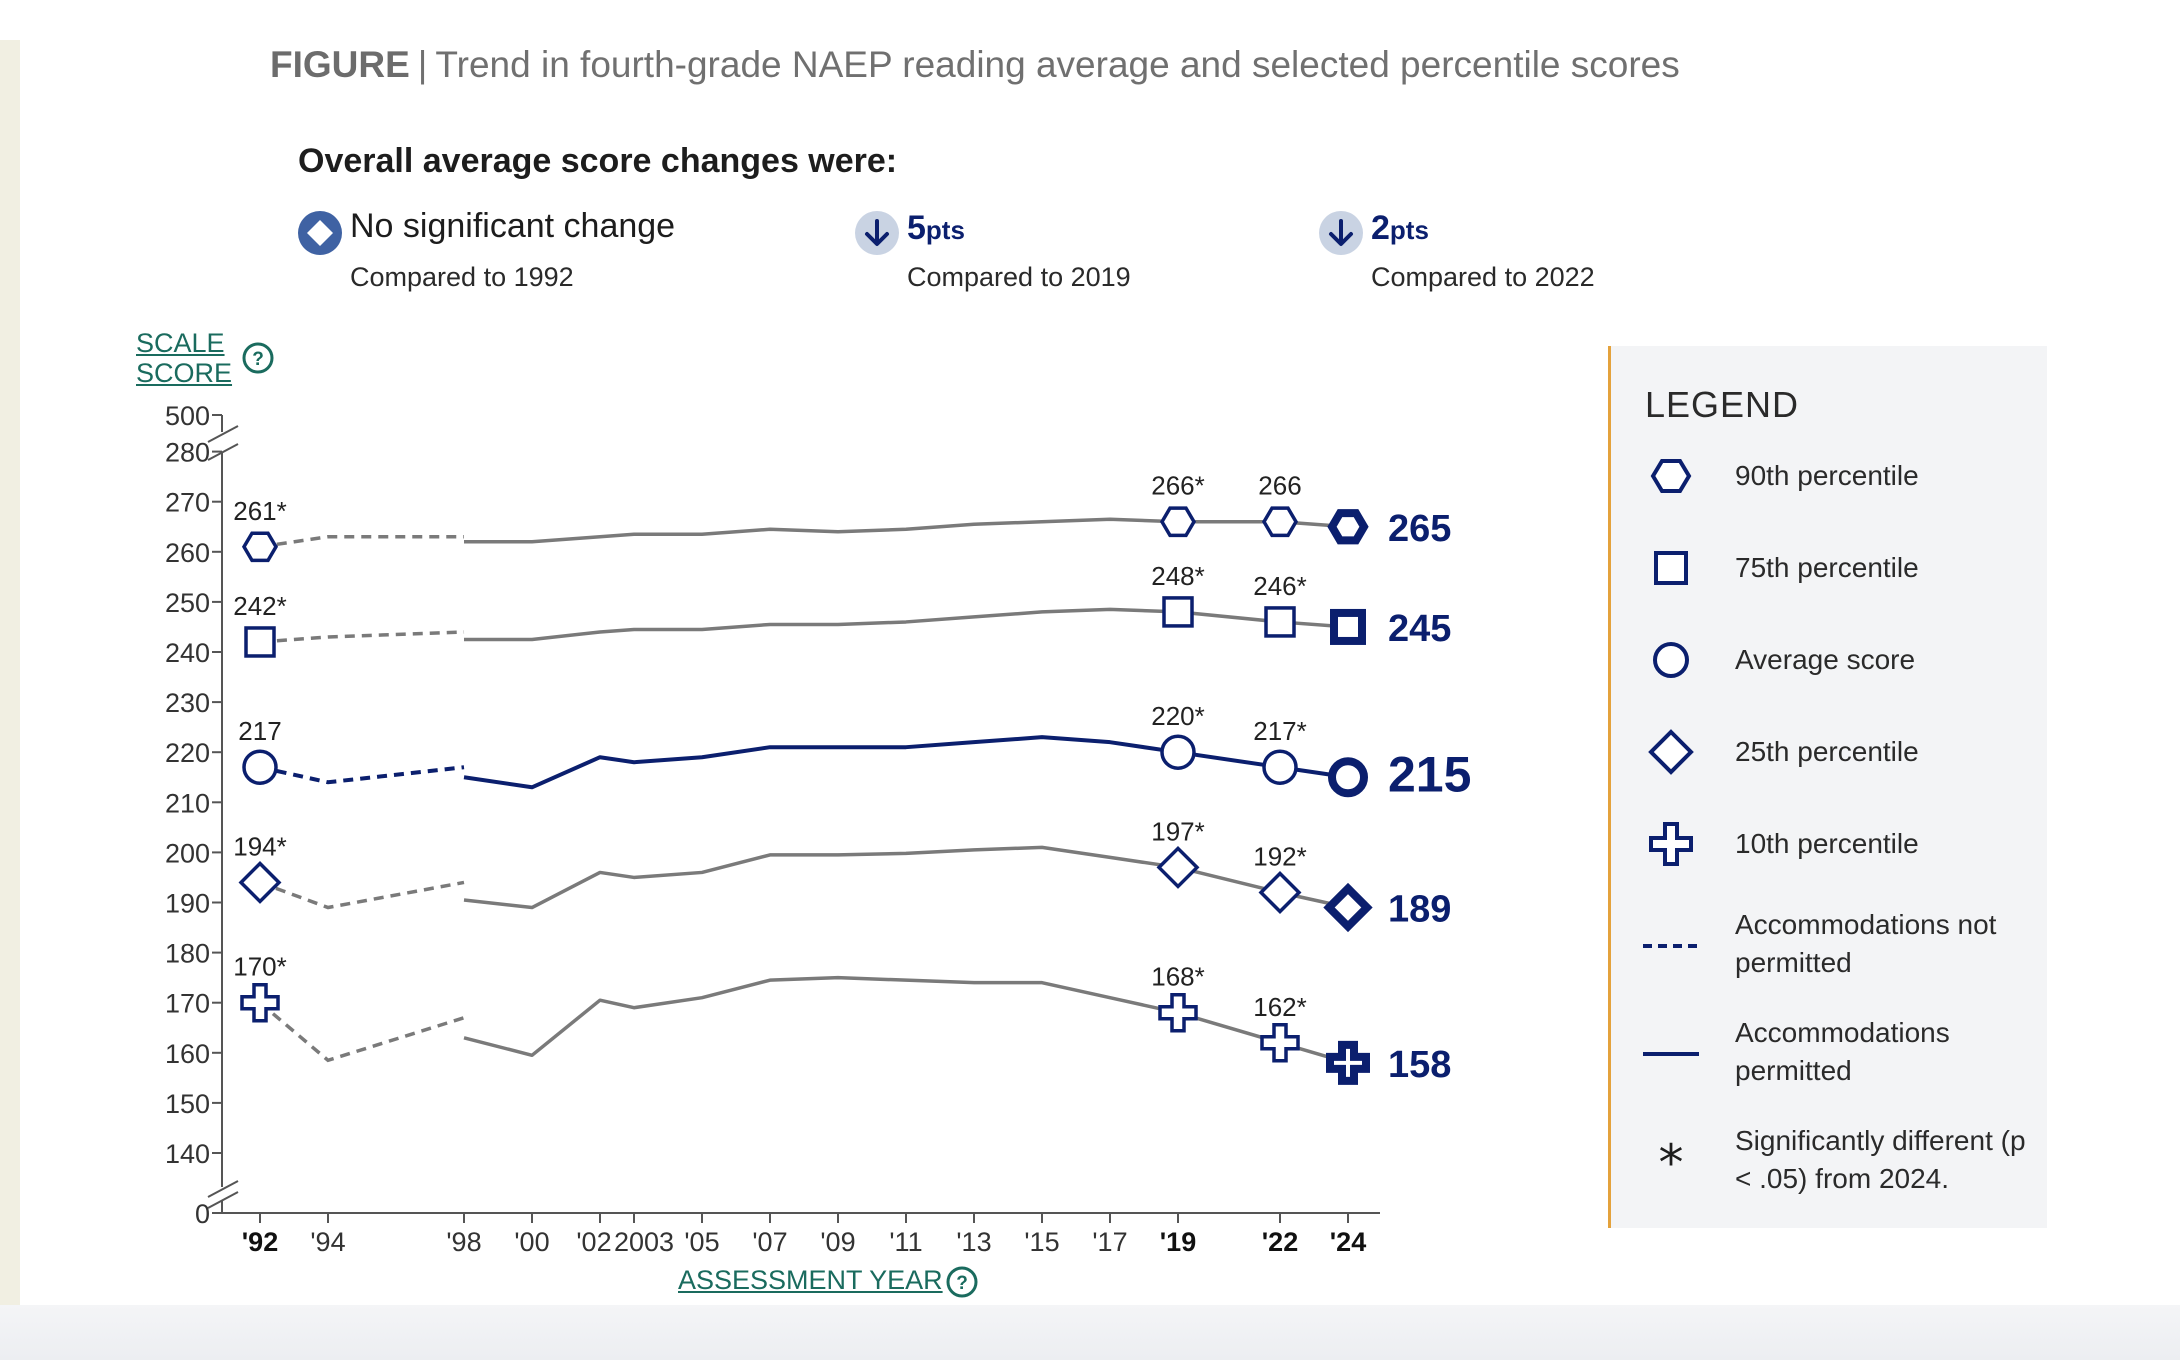 The height and width of the screenshot is (1360, 2180). What do you see at coordinates (187, 453) in the screenshot?
I see `y-tick-label: 280` at bounding box center [187, 453].